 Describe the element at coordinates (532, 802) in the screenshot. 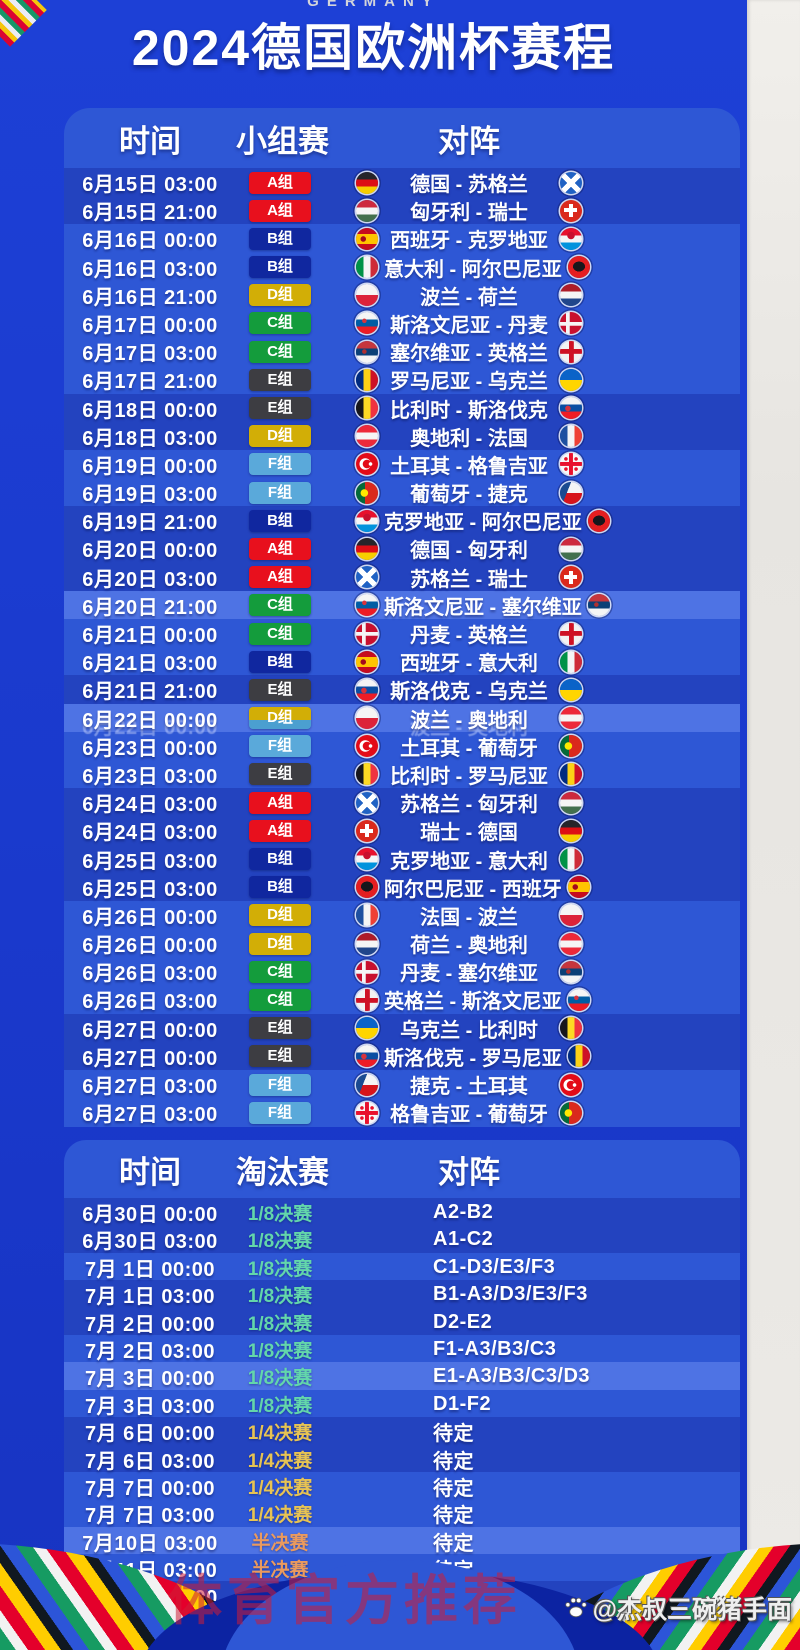

I see `matchup-cell: 苏格兰 - 匈牙利` at that location.